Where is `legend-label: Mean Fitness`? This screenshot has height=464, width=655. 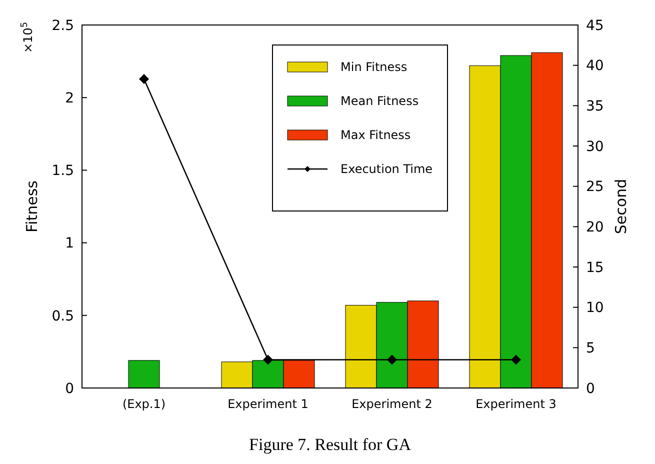 legend-label: Mean Fitness is located at coordinates (379, 101).